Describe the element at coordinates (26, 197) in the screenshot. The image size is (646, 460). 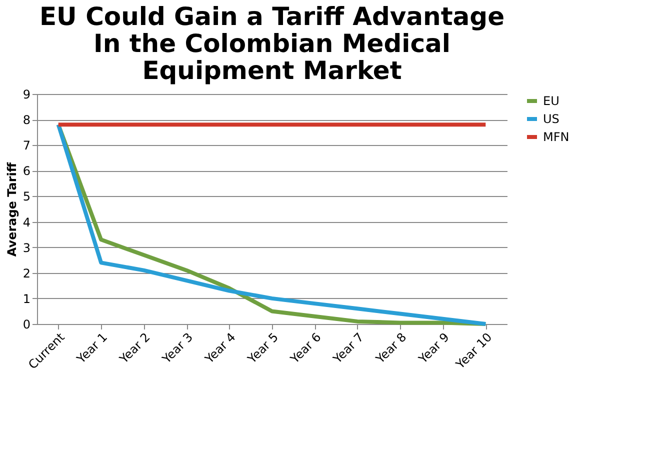
I see `y-tick-label: 5` at that location.